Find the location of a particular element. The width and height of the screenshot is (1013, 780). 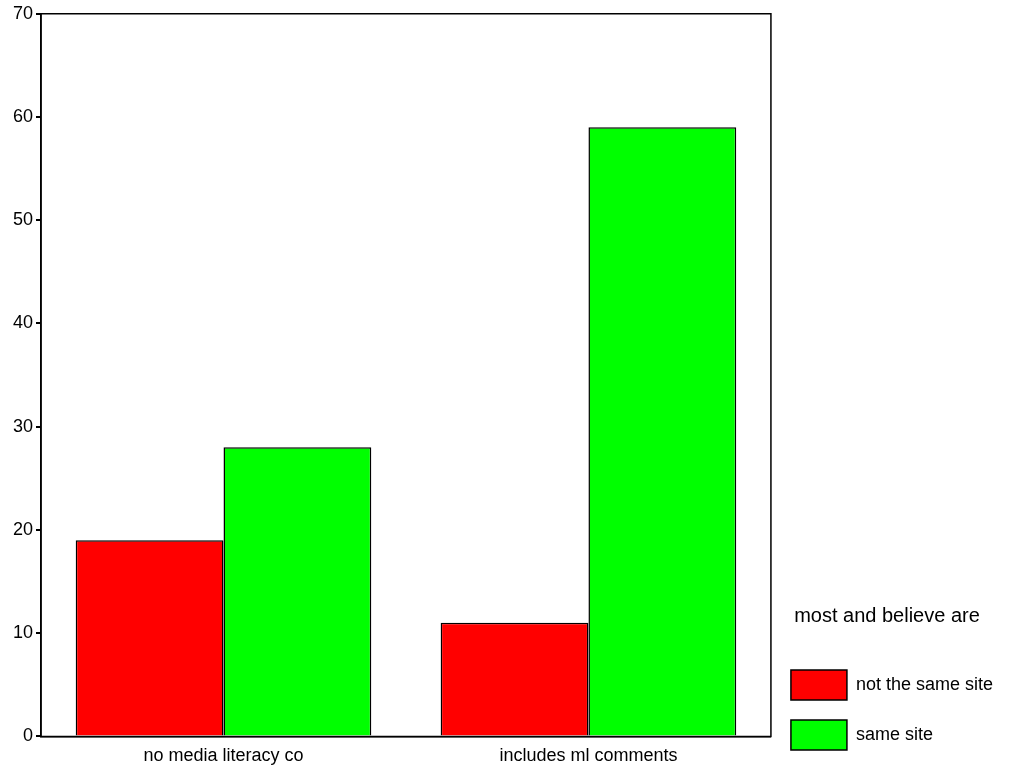

y-tick-label: 20 is located at coordinates (23, 528).